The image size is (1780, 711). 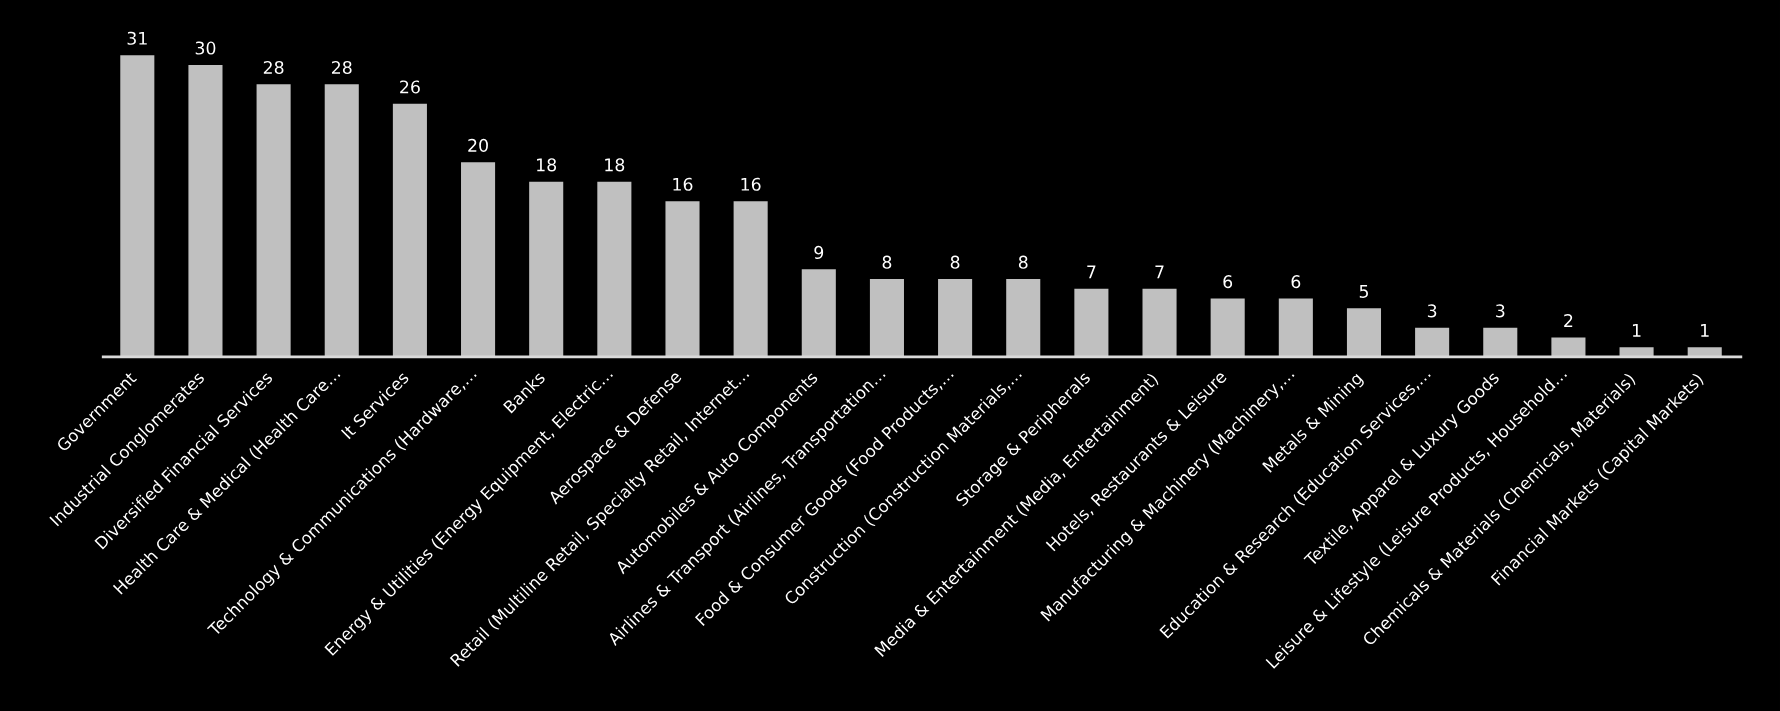 I want to click on data-label: 9, so click(x=819, y=252).